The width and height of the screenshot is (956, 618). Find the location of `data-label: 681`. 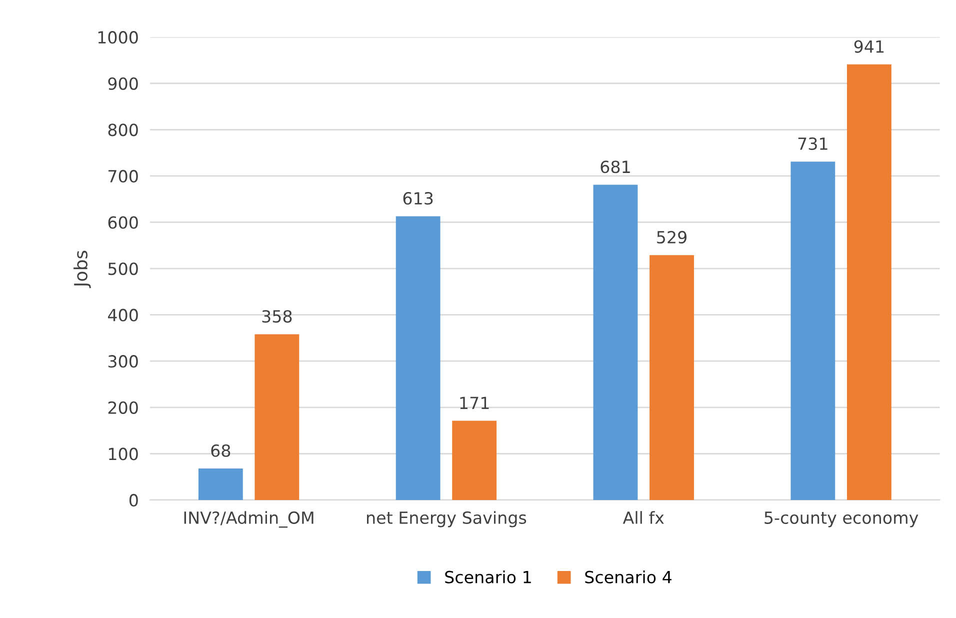

data-label: 681 is located at coordinates (615, 167).